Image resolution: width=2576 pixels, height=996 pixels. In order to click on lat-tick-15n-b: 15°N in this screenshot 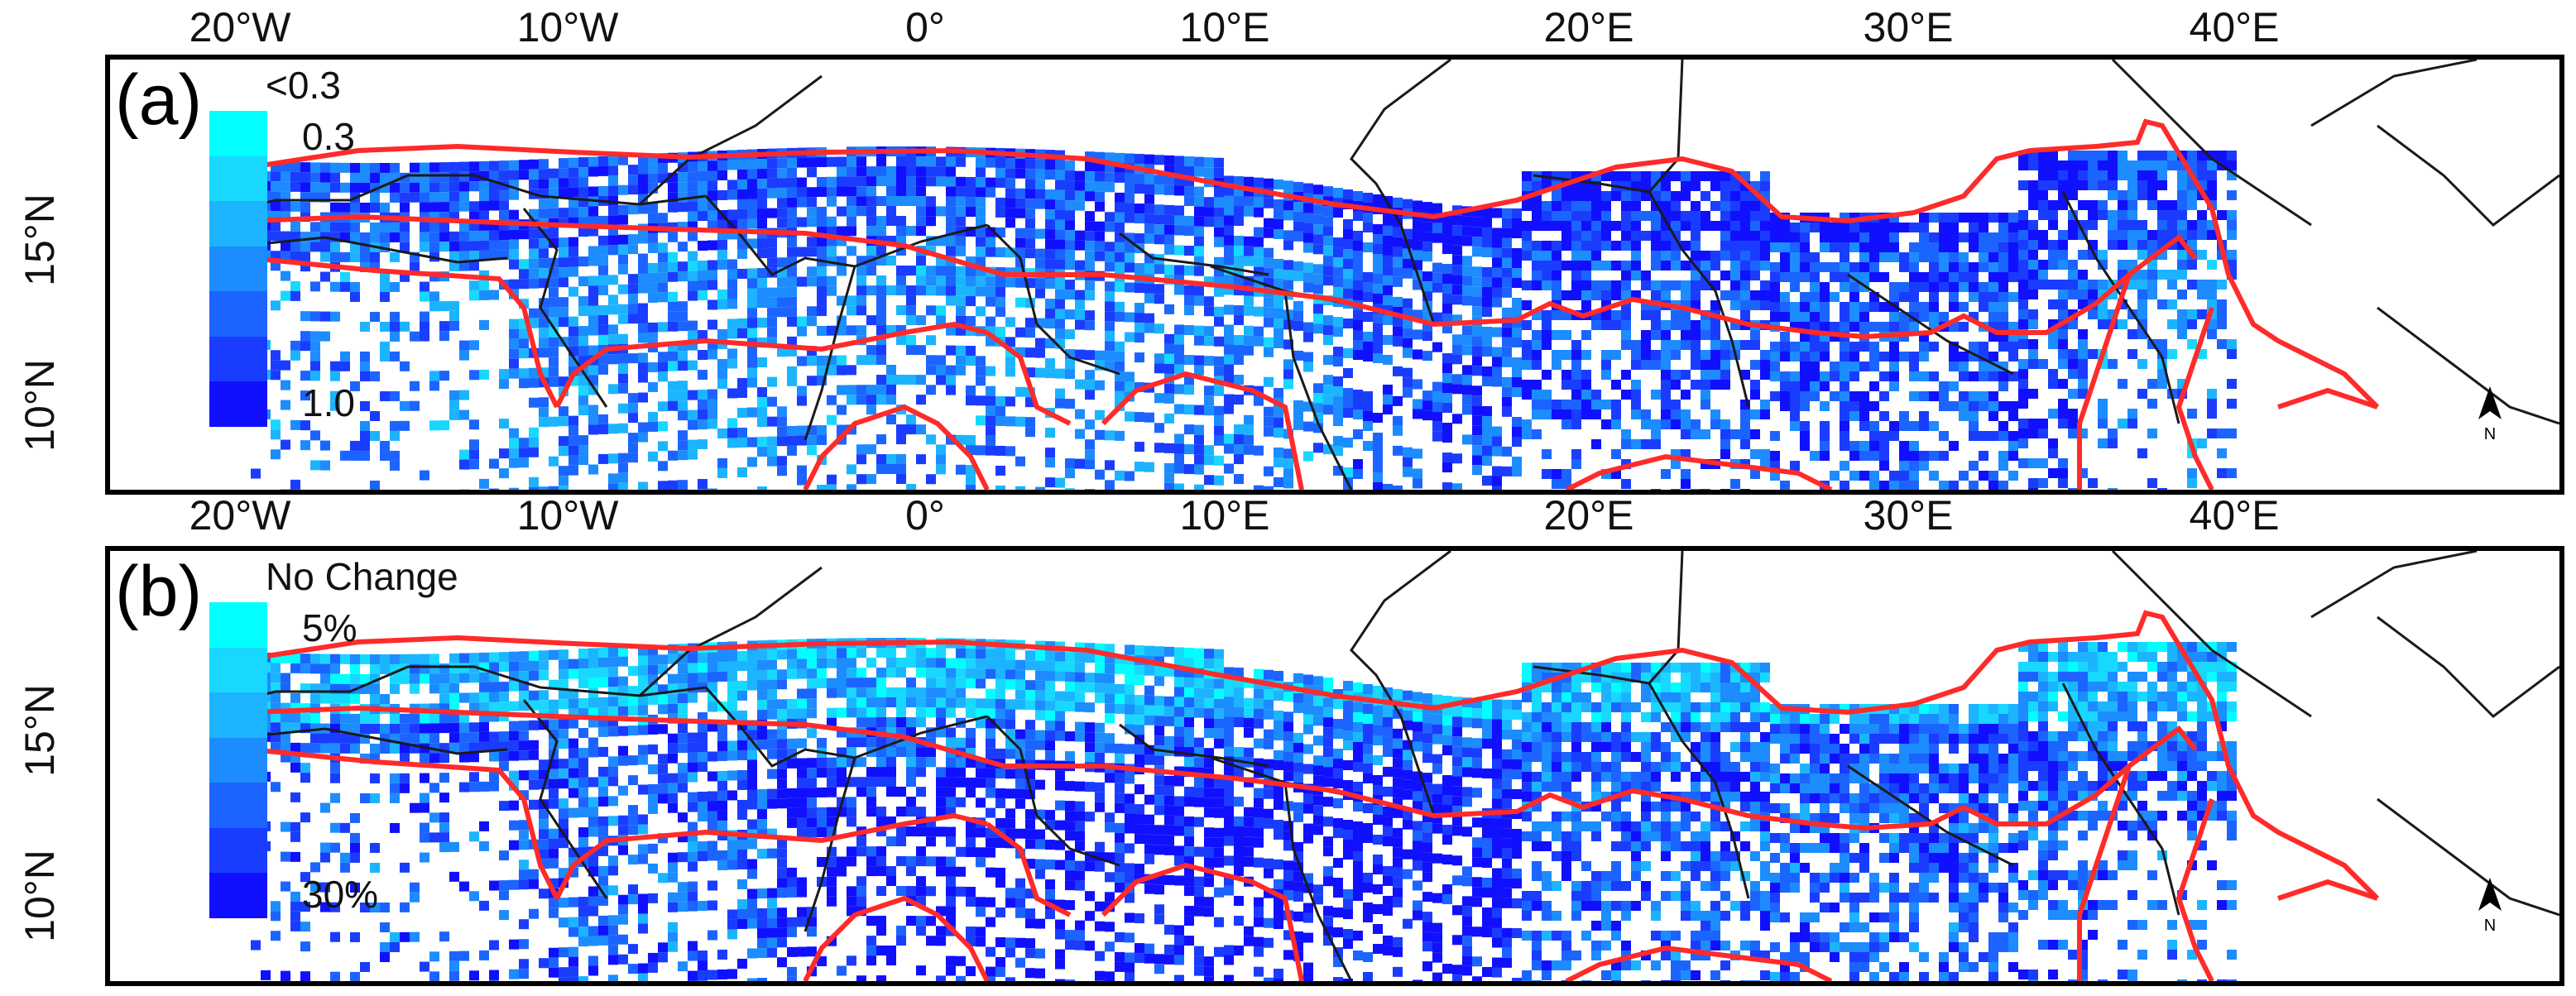, I will do `click(40, 730)`.